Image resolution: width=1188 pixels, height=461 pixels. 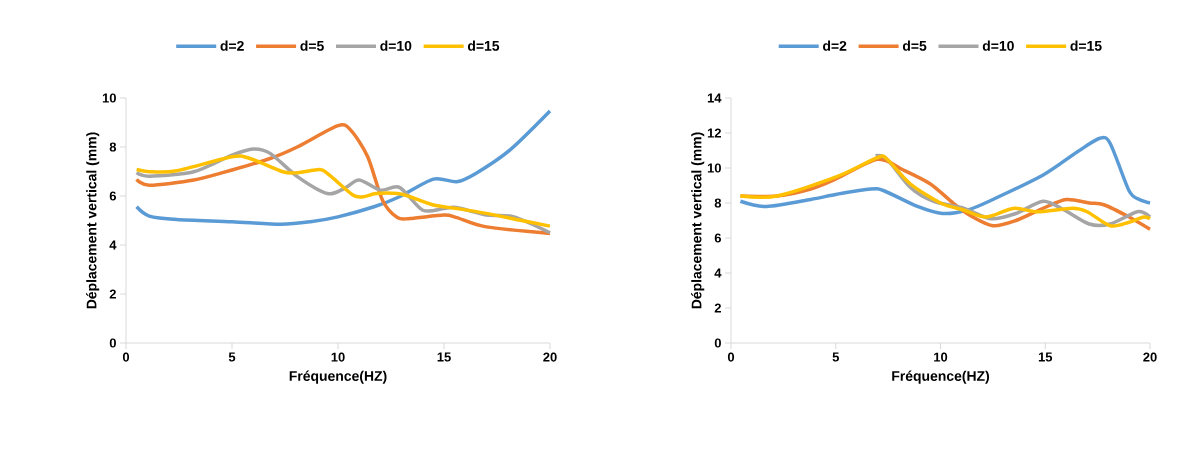 What do you see at coordinates (714, 98) in the screenshot?
I see `y-tick-label: 14` at bounding box center [714, 98].